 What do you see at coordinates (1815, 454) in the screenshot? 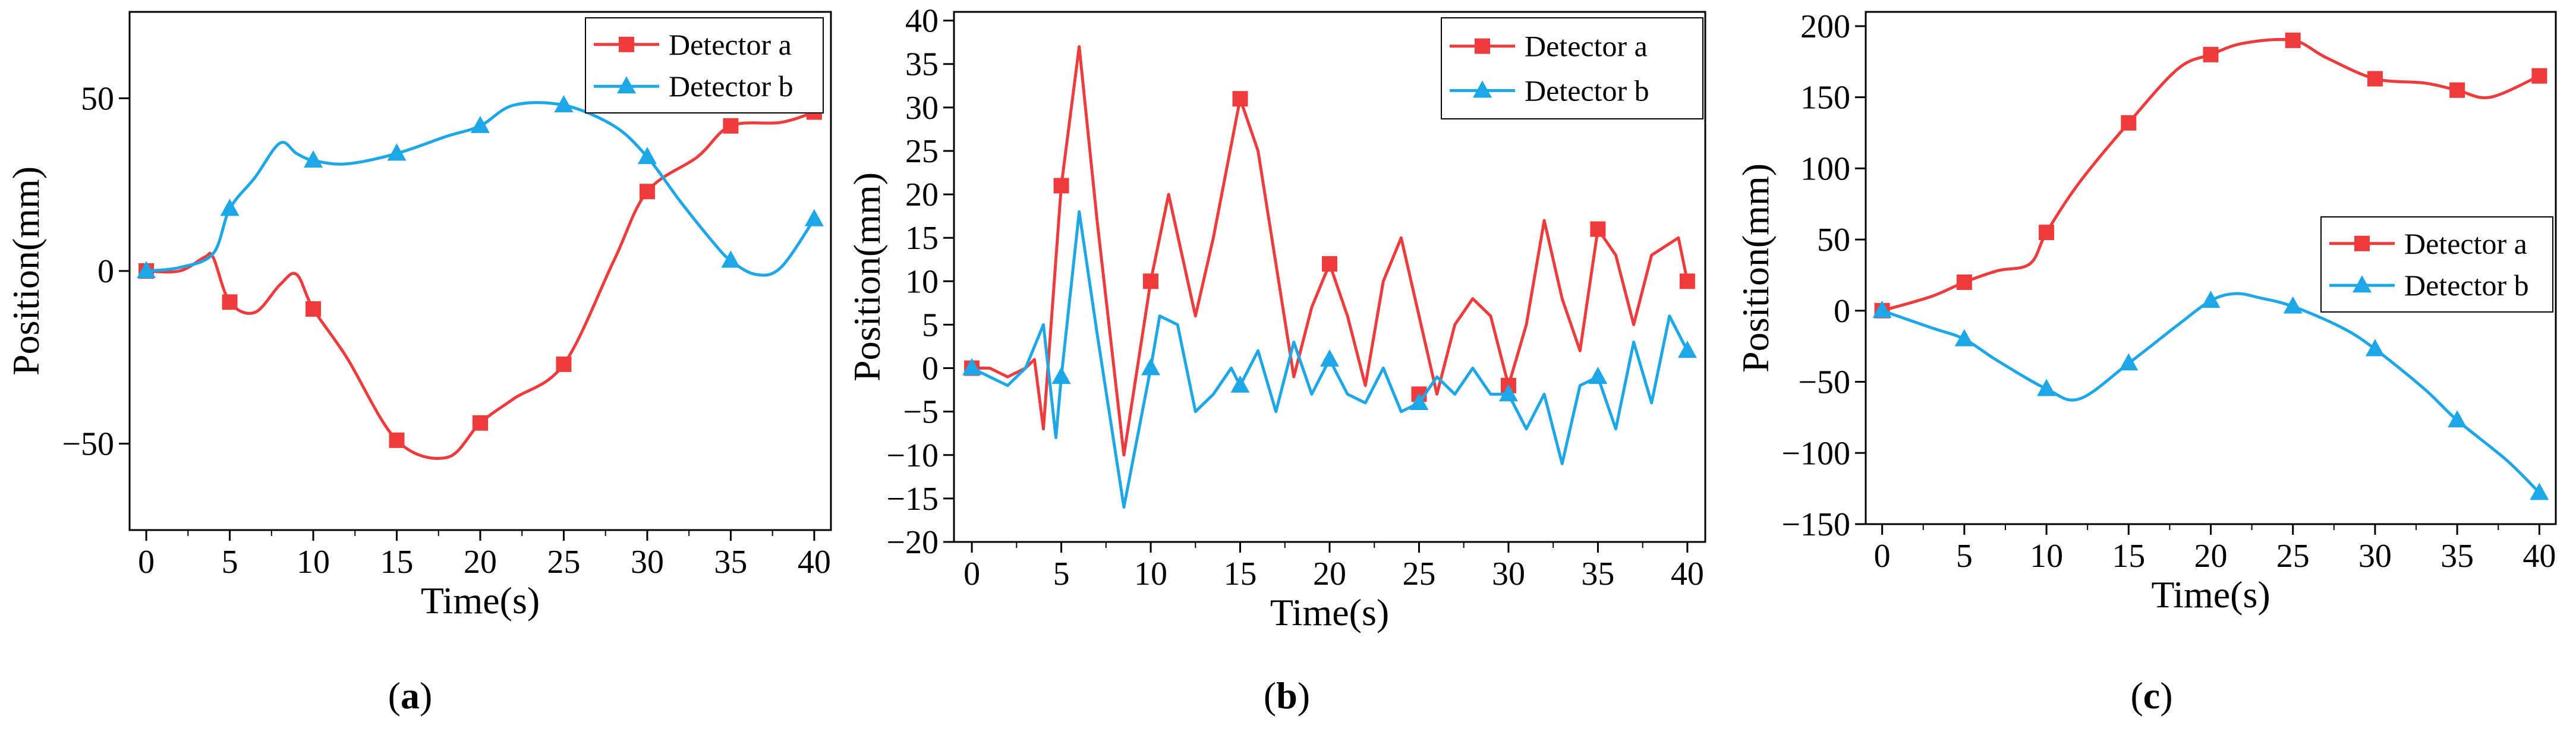
I see `y-tick-label: −100` at bounding box center [1815, 454].